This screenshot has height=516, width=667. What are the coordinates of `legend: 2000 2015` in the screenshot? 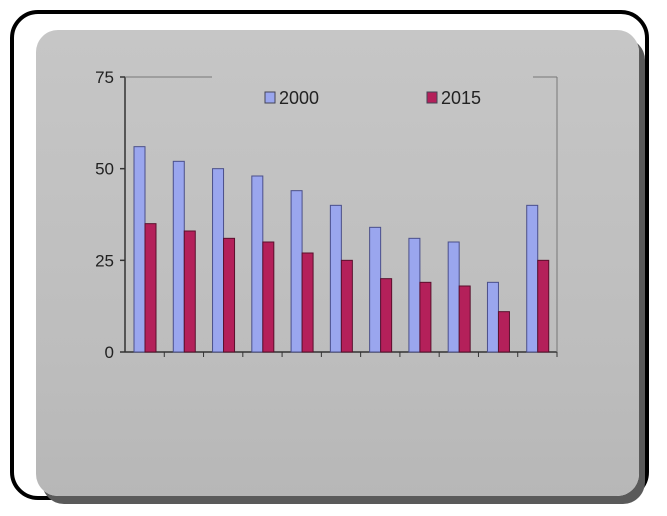 It's located at (372, 98).